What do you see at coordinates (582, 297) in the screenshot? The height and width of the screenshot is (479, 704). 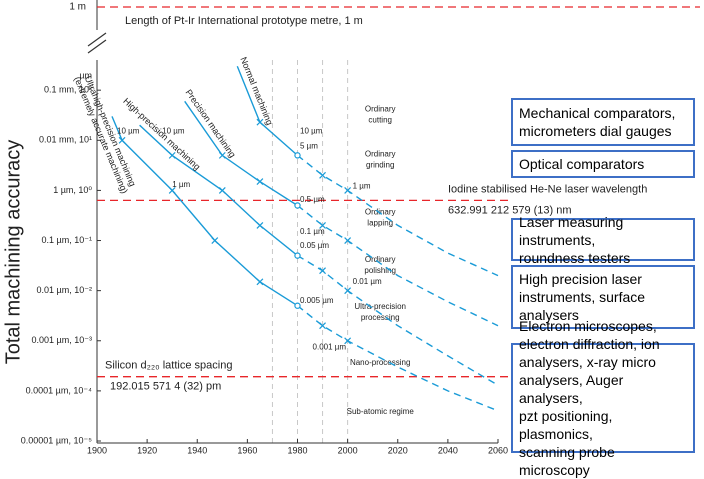 I see `instrument-text: instruments, surface` at bounding box center [582, 297].